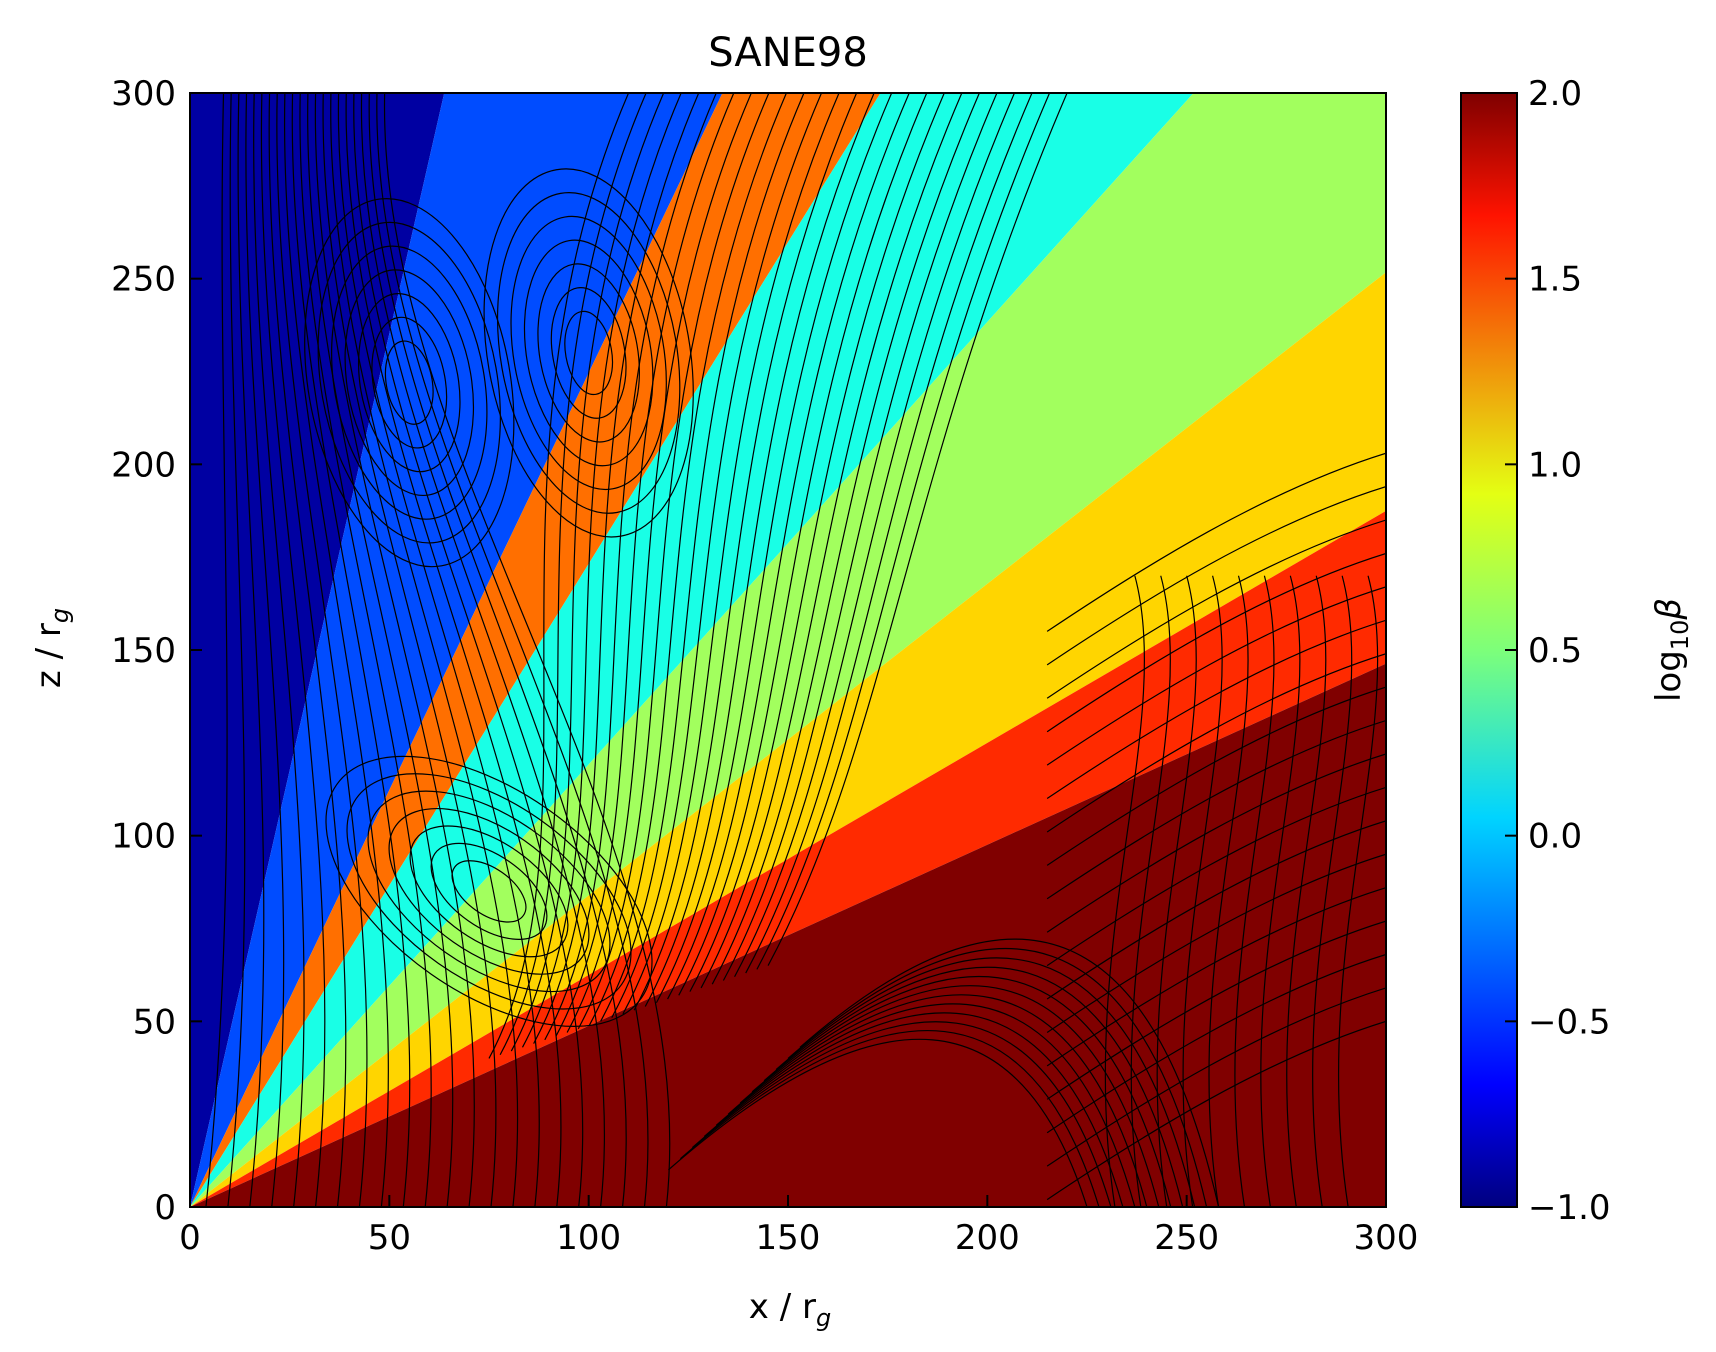 This screenshot has height=1352, width=1716. I want to click on y-tick-label: 250, so click(143, 280).